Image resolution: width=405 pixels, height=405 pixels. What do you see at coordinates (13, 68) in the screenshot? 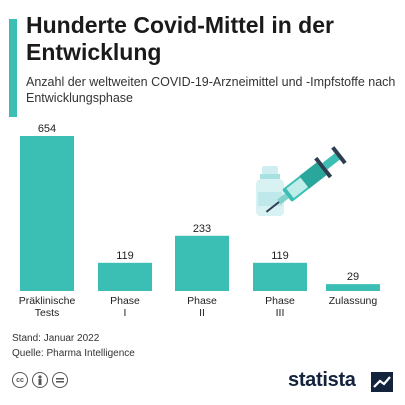
I see `title-accent-bar` at bounding box center [13, 68].